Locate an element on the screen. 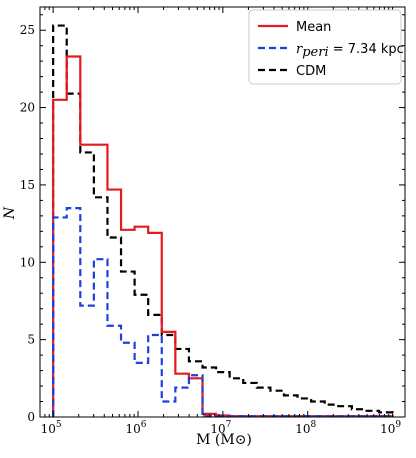 This screenshot has width=416, height=458. legend-label-rperi-value: = 7.34 kpc is located at coordinates (366, 49).